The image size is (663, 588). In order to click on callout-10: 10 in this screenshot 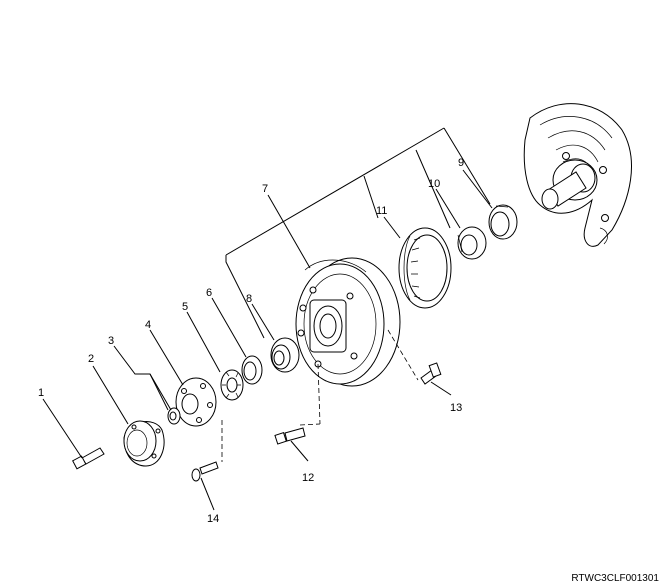, I will do `click(434, 184)`.